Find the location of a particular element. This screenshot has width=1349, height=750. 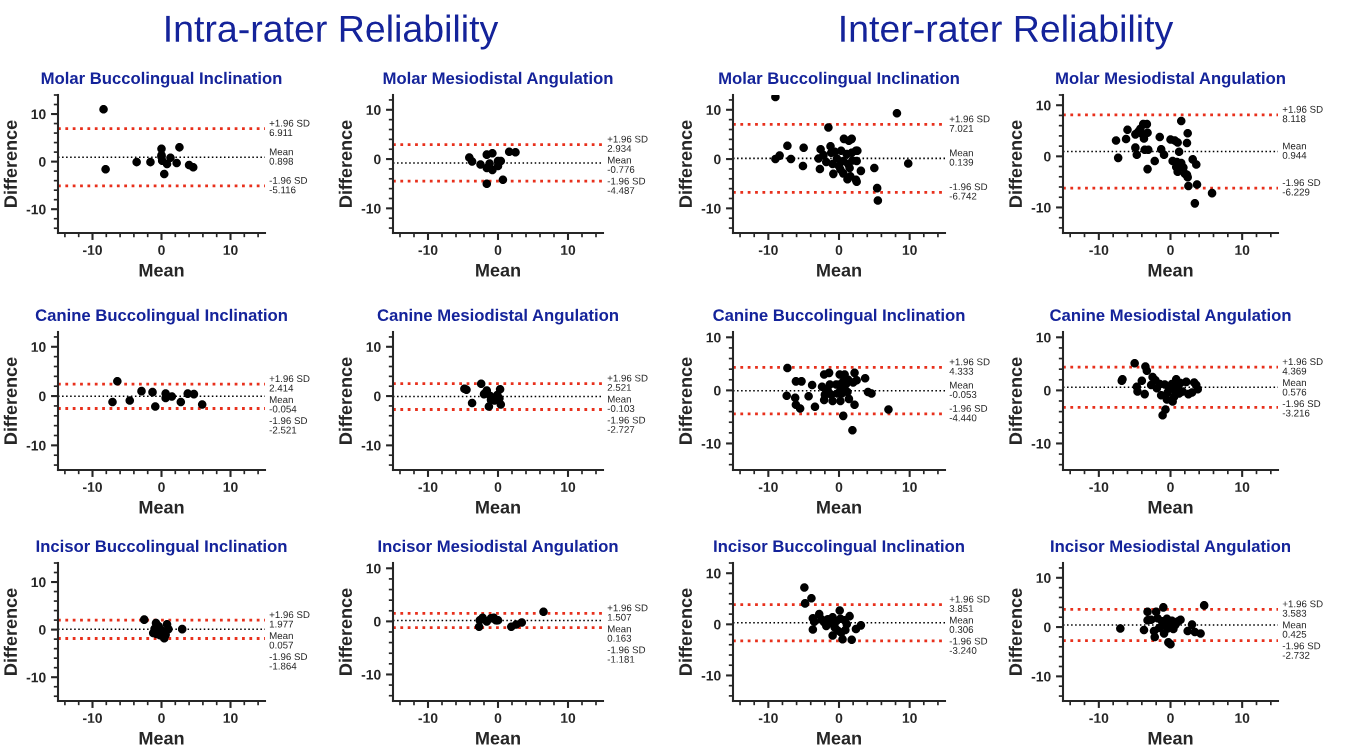

ref-line-label: -1.96 SD -1.181 is located at coordinates (626, 654).